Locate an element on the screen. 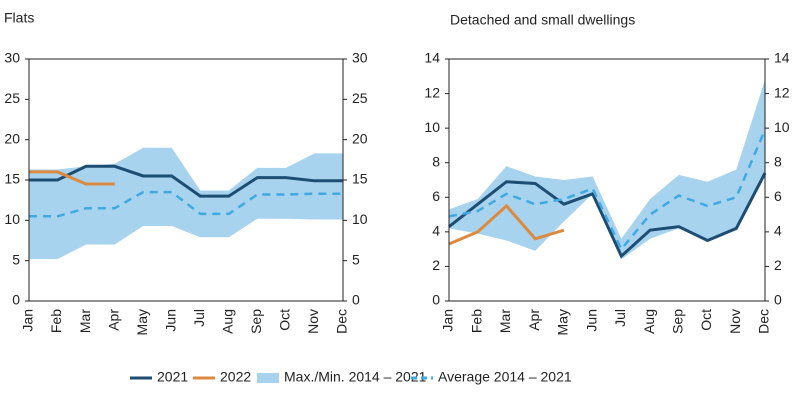 The height and width of the screenshot is (407, 797). y-tick-label: 12 is located at coordinates (432, 92).